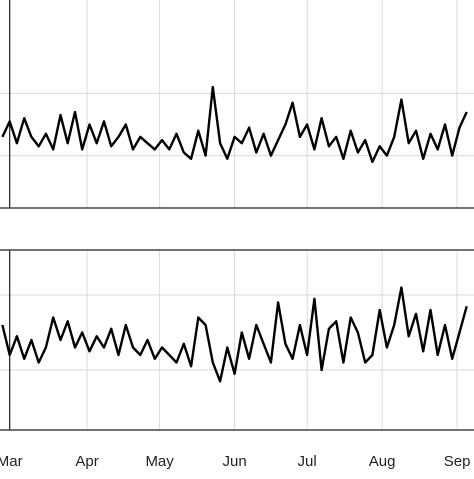  I want to click on x-tick-label: Aug, so click(382, 461).